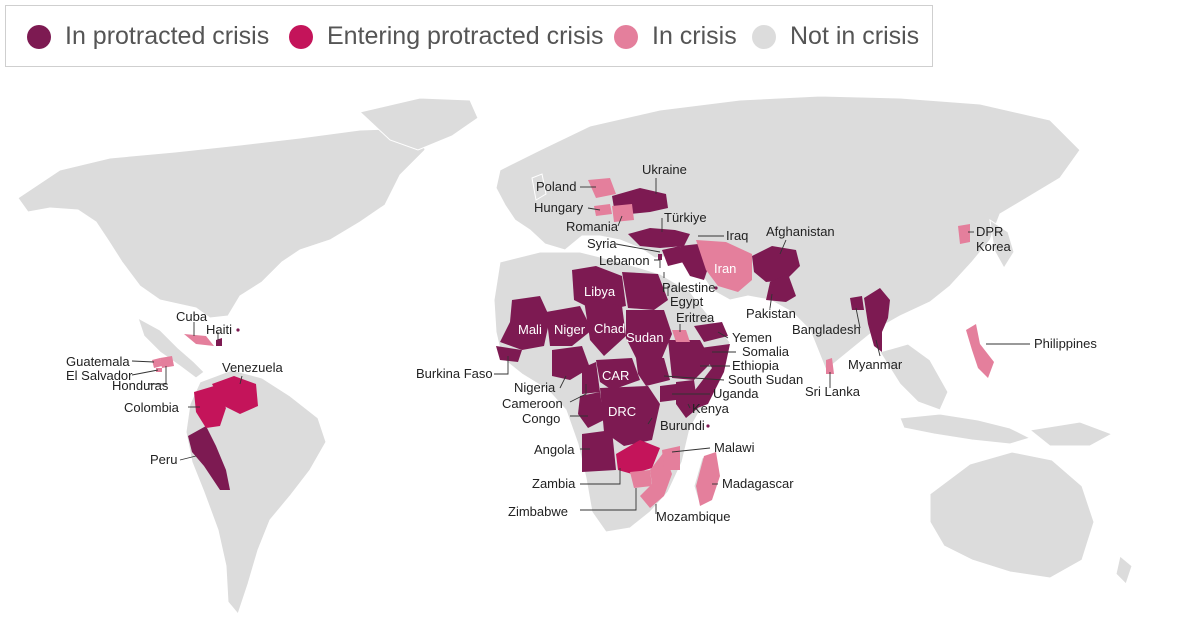 The width and height of the screenshot is (1200, 632). I want to click on label-sudan: Sudan, so click(645, 337).